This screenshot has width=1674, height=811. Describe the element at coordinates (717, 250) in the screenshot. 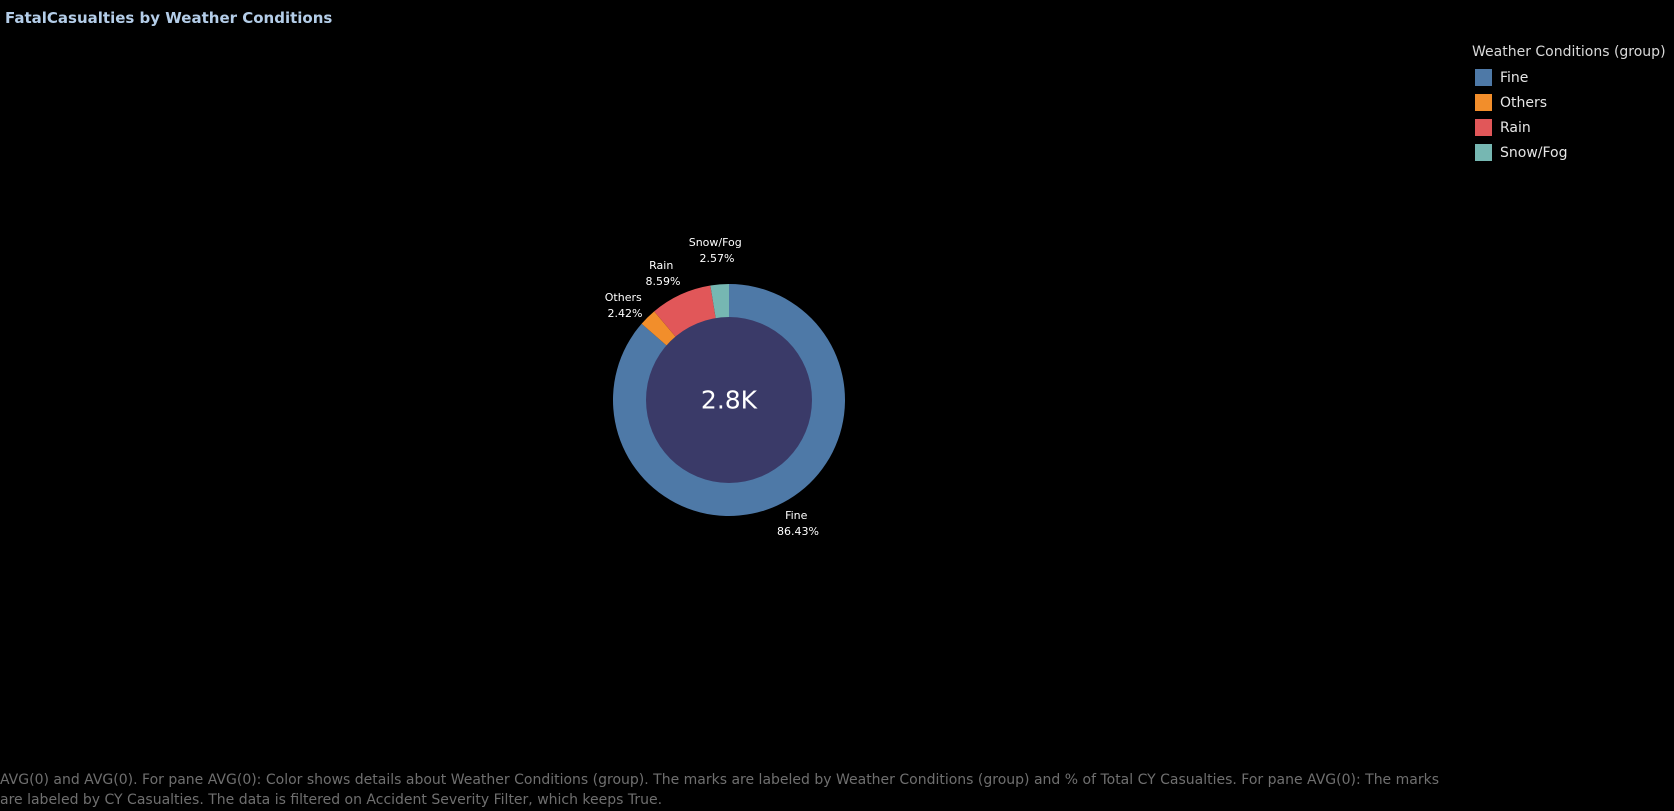

I see `slice-label-snow-fog: Snow/Fog 2.57%` at that location.